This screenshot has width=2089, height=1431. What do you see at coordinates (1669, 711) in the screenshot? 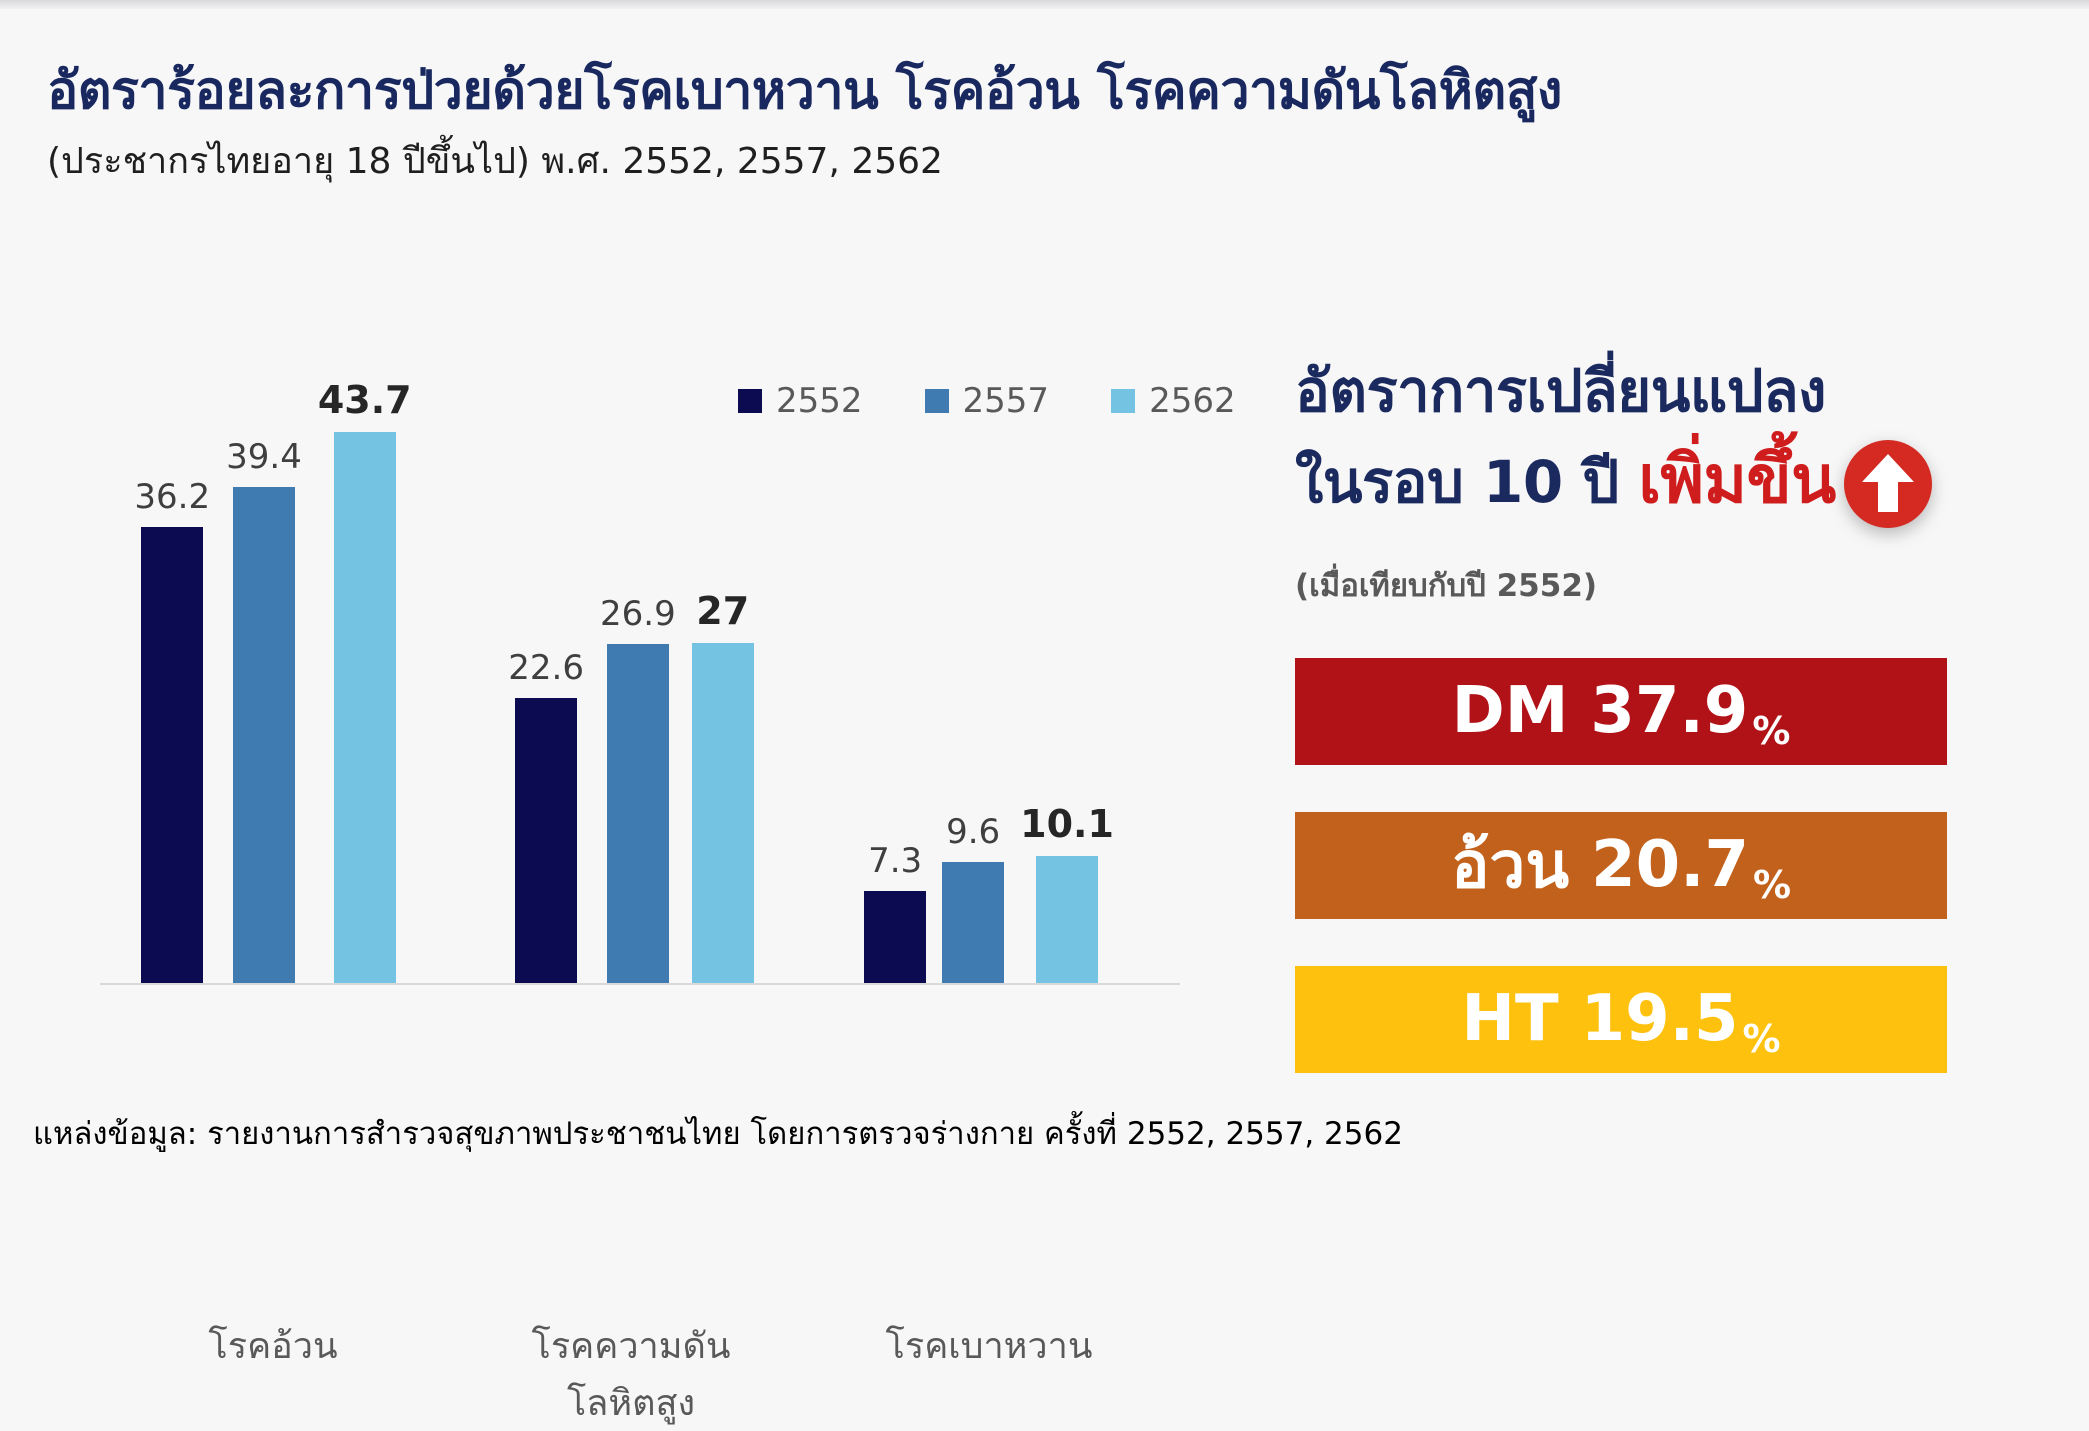
I see `stat-value: 37.9` at bounding box center [1669, 711].